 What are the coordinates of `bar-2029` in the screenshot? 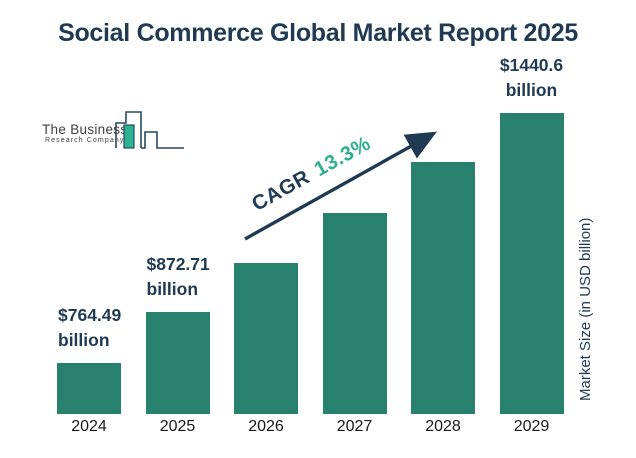 It's located at (531, 263).